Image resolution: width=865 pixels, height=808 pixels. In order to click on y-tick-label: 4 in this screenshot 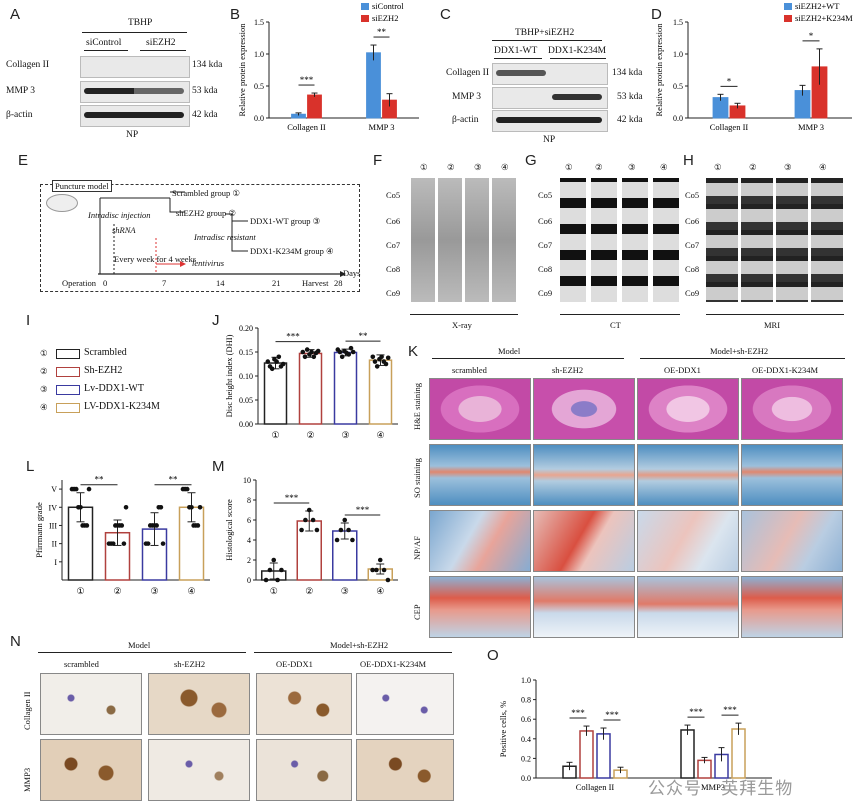, I will do `click(249, 540)`.